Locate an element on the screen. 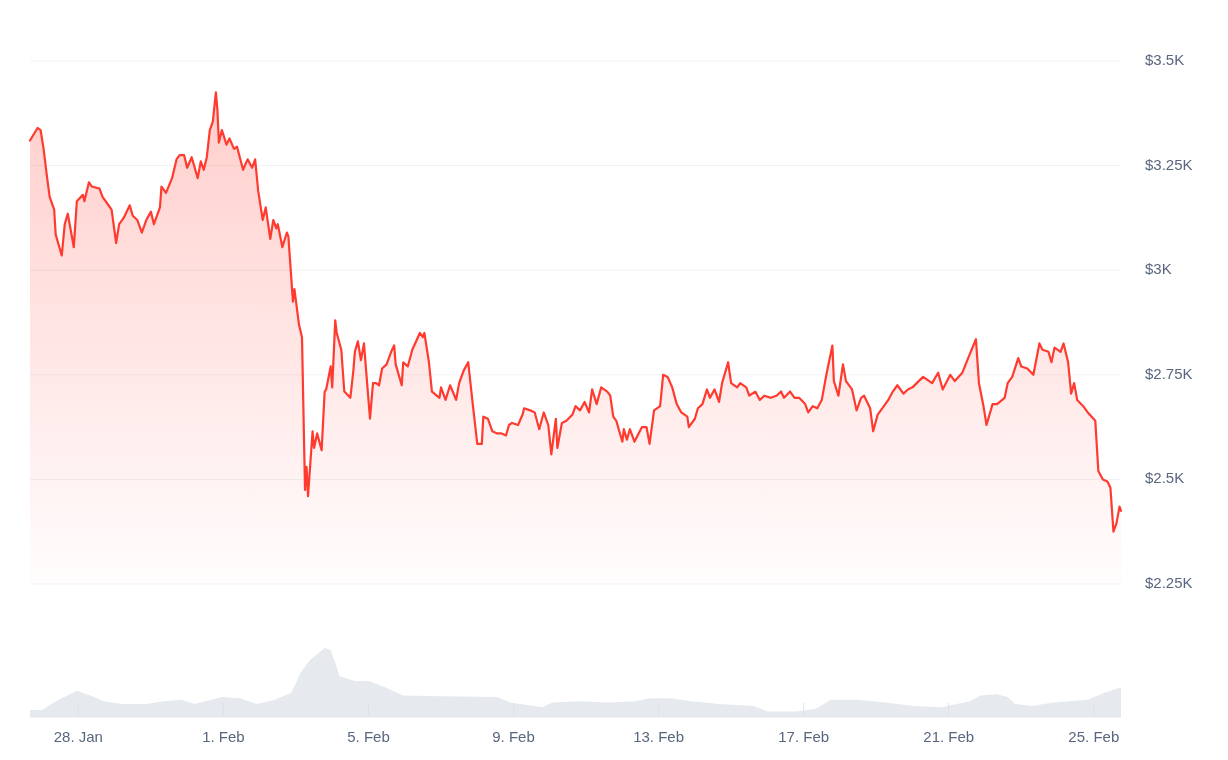  x-tick-label: 1. Feb is located at coordinates (223, 736).